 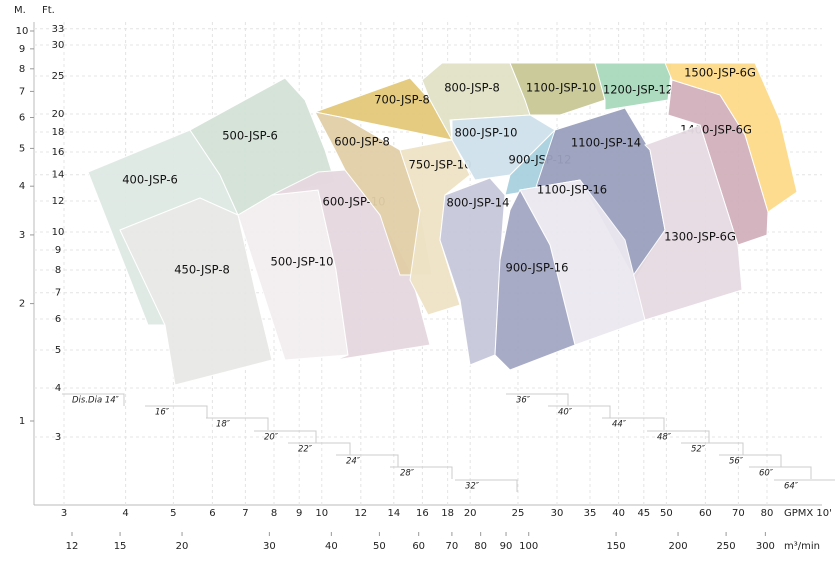 What do you see at coordinates (572, 190) in the screenshot?
I see `region-label: 1100-JSP-16` at bounding box center [572, 190].